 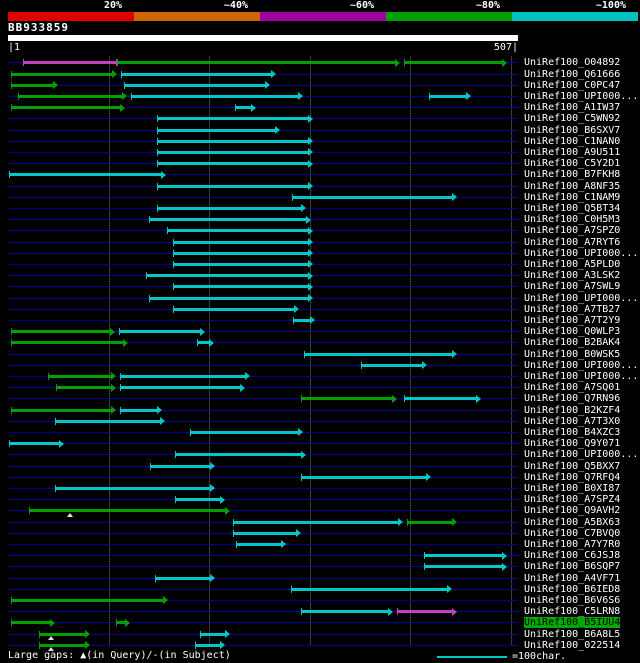 I want to click on hit-label: UniRef100_A5BX63, so click(x=572, y=522).